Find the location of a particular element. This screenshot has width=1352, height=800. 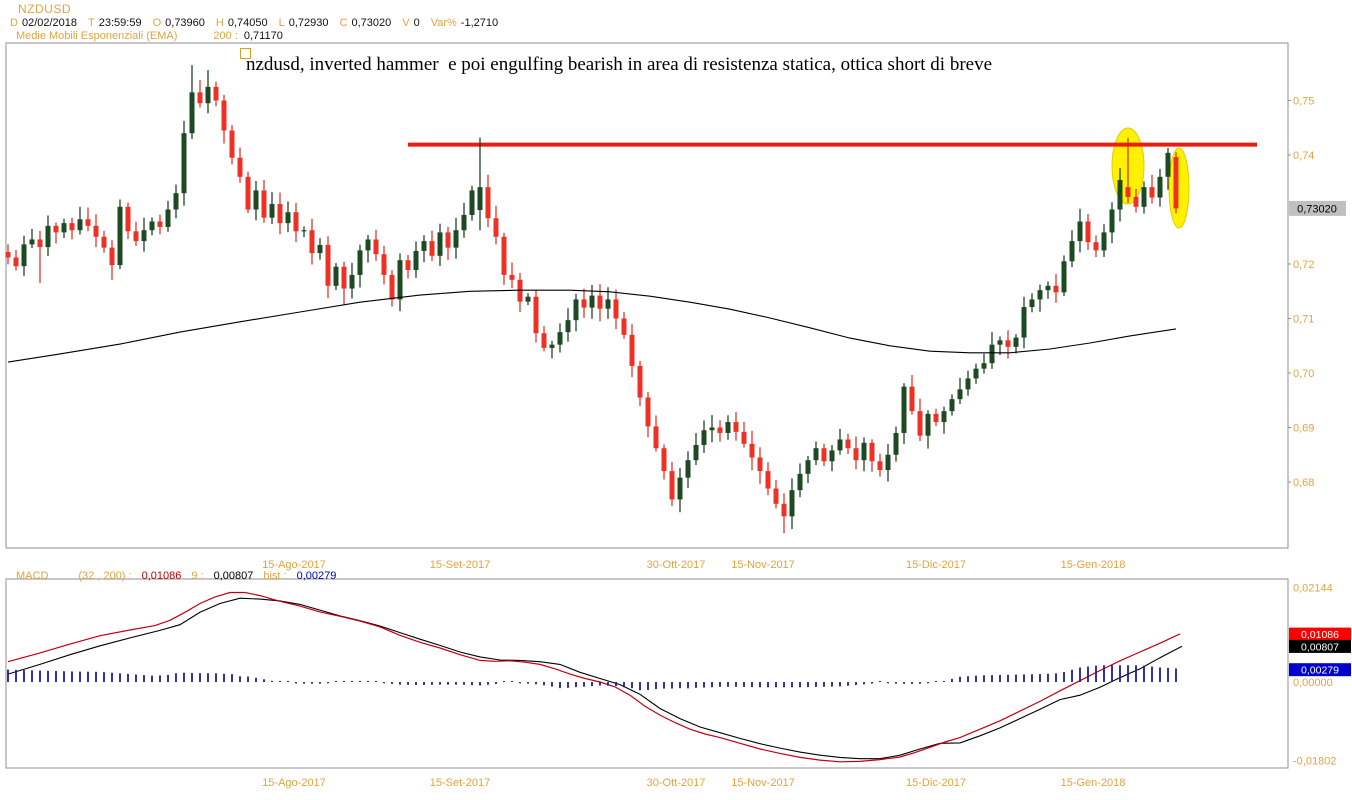

last-price-tag-bg is located at coordinates (1317, 208).